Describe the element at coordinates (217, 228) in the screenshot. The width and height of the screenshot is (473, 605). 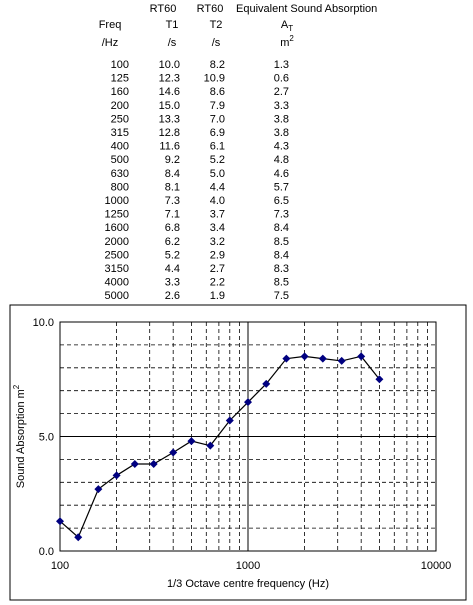
I see `table-cell: 3.4` at that location.